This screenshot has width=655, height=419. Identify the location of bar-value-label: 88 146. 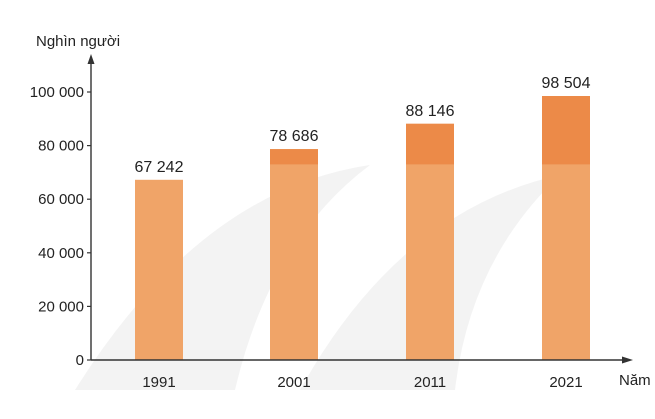
(430, 111).